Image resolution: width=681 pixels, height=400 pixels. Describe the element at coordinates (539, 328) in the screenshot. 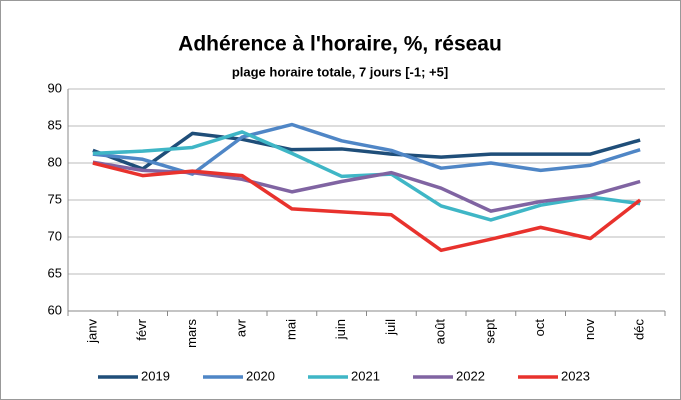

I see `x-tick-label: oct` at that location.